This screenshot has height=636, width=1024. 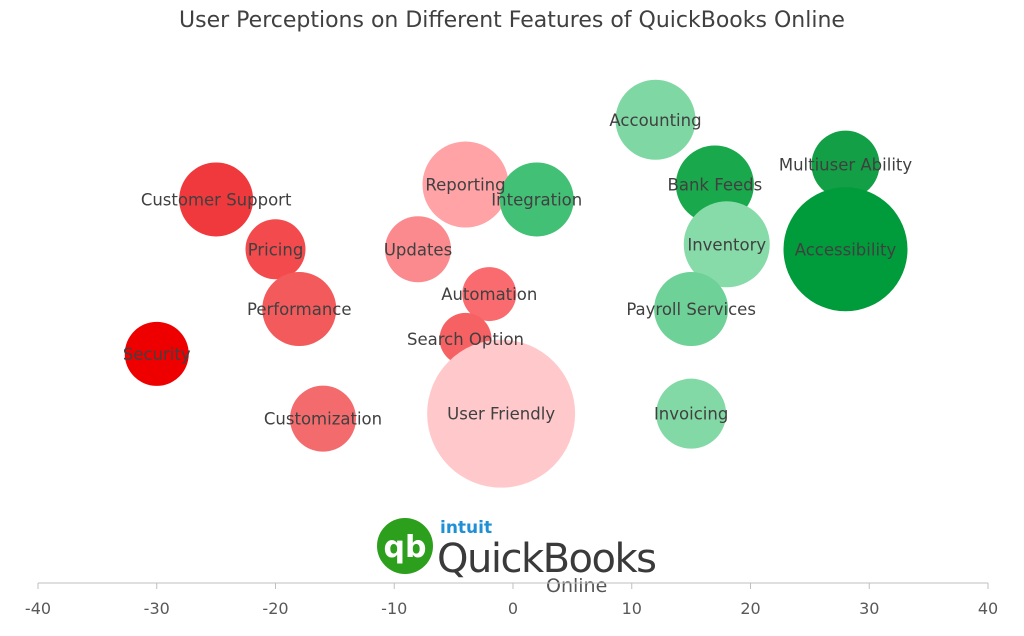 I want to click on bubble-label-performance: Performance, so click(x=299, y=309).